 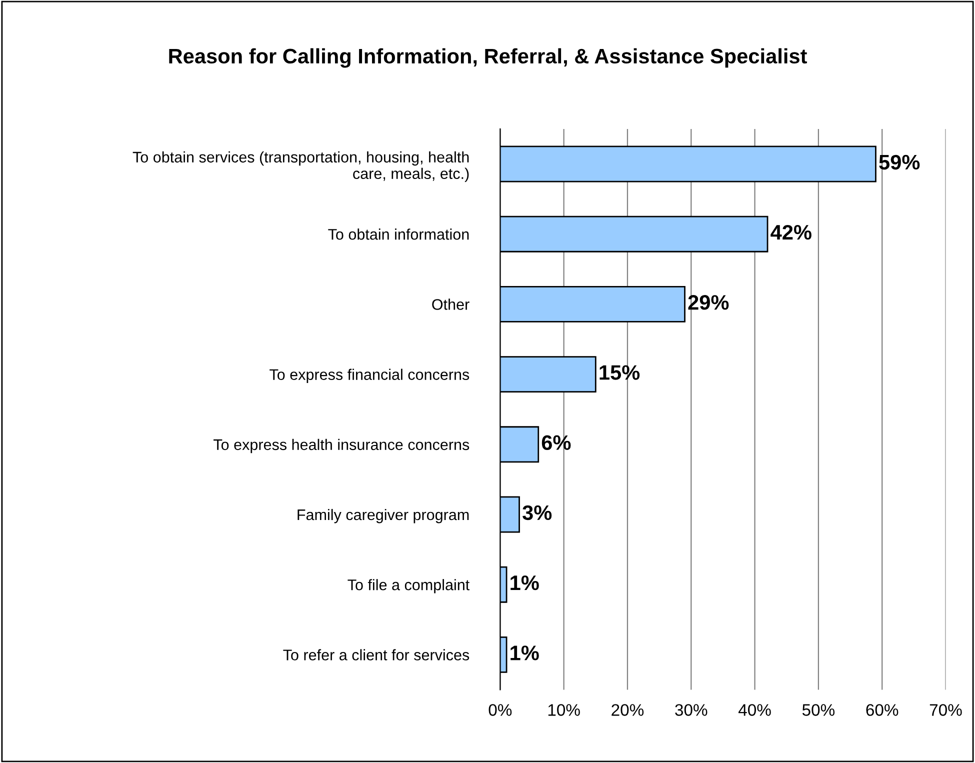 I want to click on x-tick-label: 60%, so click(x=882, y=710).